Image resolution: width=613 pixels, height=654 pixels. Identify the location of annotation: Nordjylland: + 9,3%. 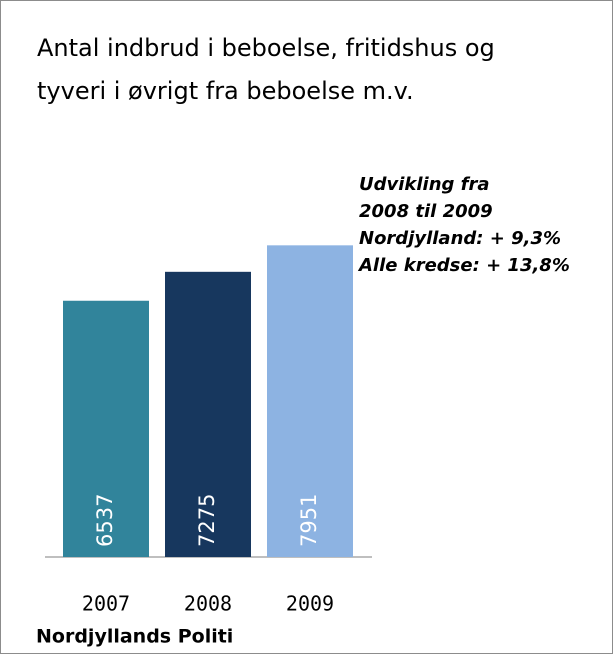
(460, 238).